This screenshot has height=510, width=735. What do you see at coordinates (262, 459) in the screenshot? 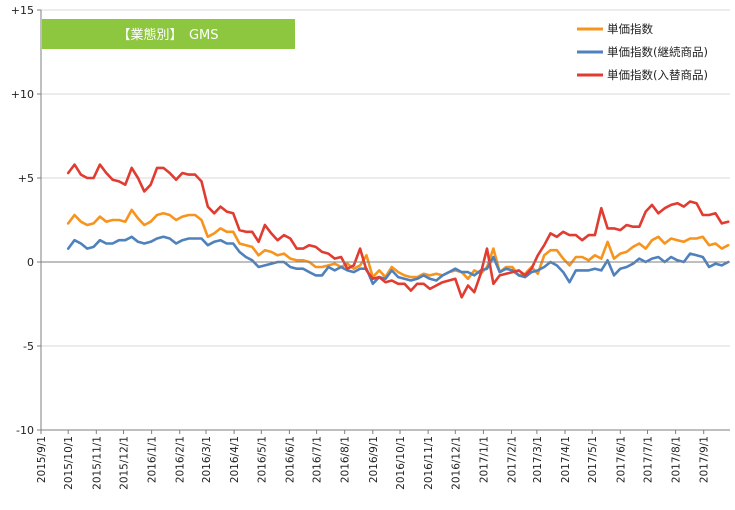
I see `x-tick-label: 2016/5/1` at bounding box center [262, 459].